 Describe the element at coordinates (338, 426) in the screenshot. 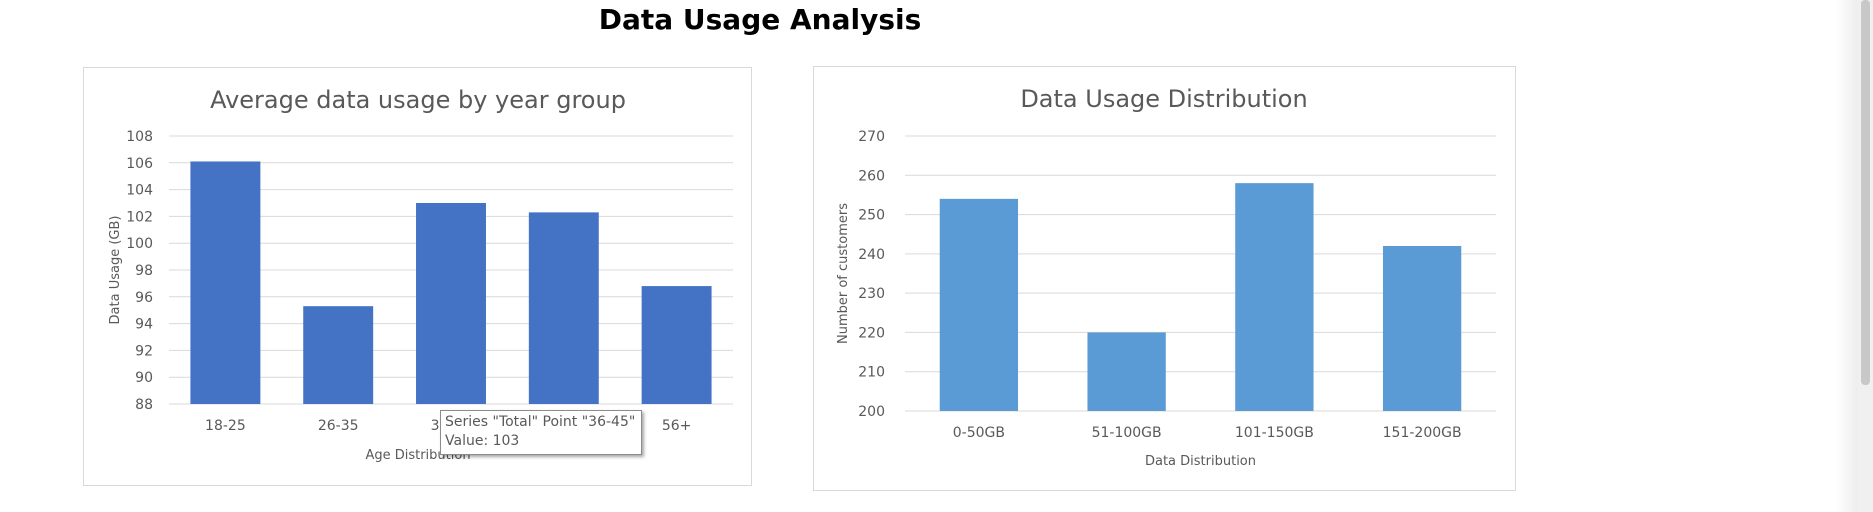

I see `x-tick-label: 26-35` at that location.